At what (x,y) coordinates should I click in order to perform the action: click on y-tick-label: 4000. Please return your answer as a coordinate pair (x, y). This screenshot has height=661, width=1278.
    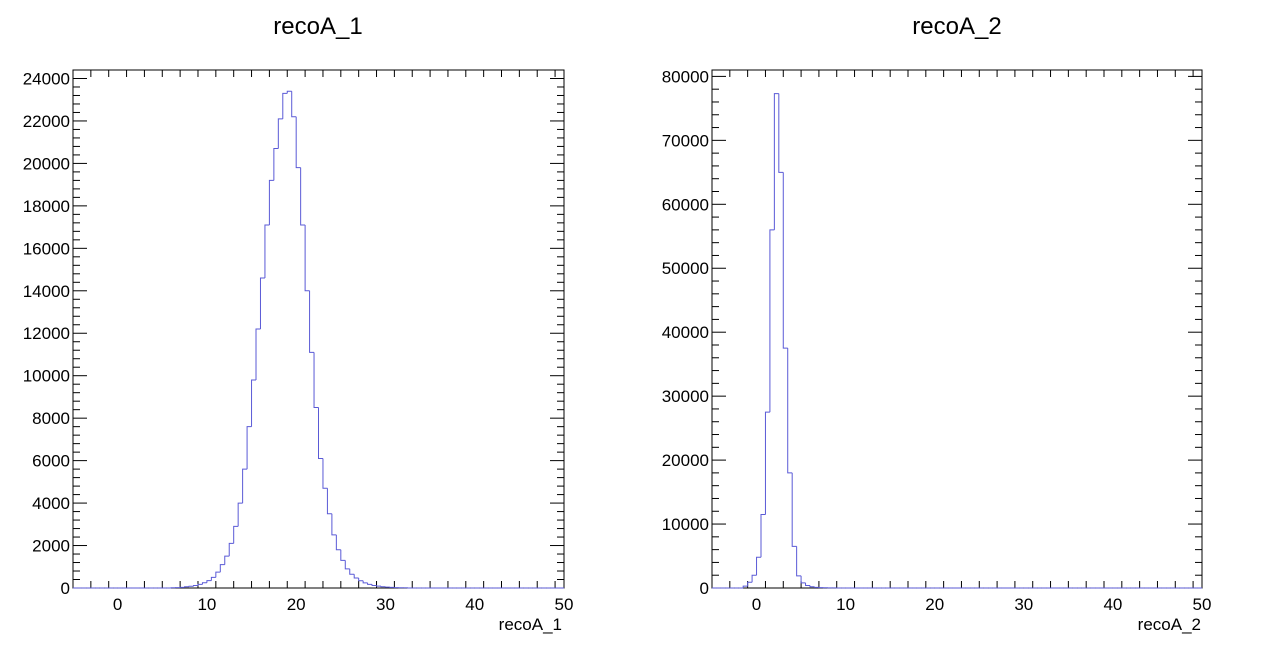
    Looking at the image, I should click on (51, 503).